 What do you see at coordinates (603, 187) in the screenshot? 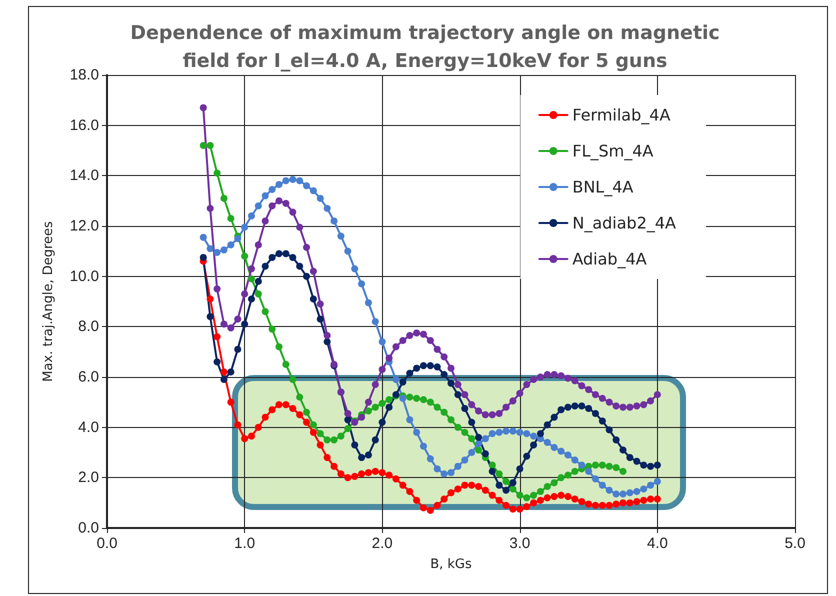
I see `legend-label: BNL_4A` at bounding box center [603, 187].